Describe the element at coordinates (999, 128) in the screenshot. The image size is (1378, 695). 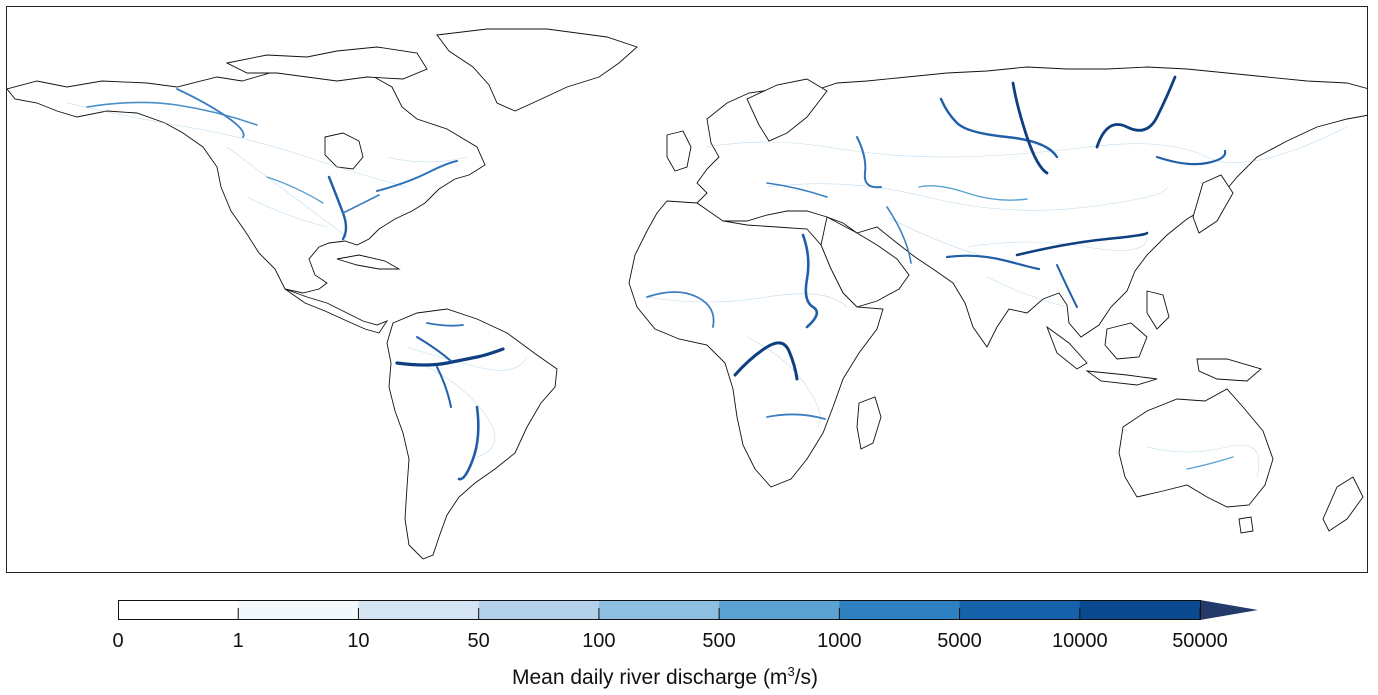
I see `ob-river` at that location.